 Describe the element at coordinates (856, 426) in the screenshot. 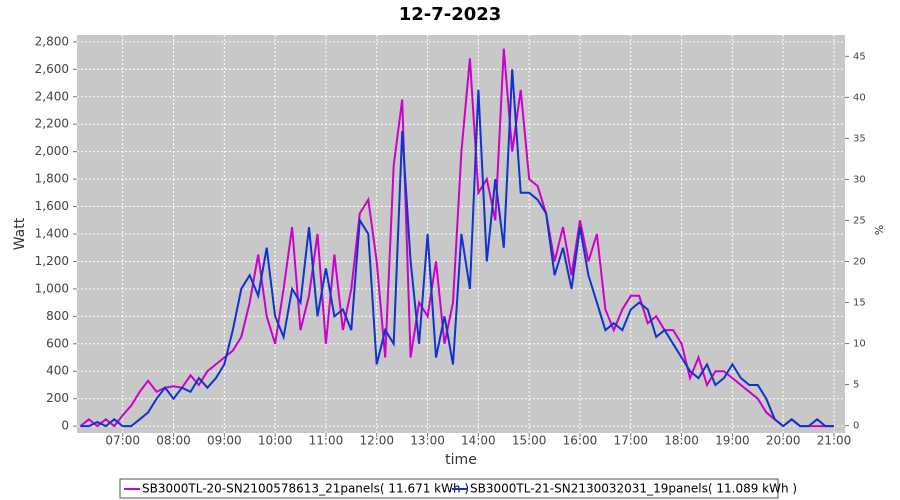

I see `y2-tick-label: 0` at that location.